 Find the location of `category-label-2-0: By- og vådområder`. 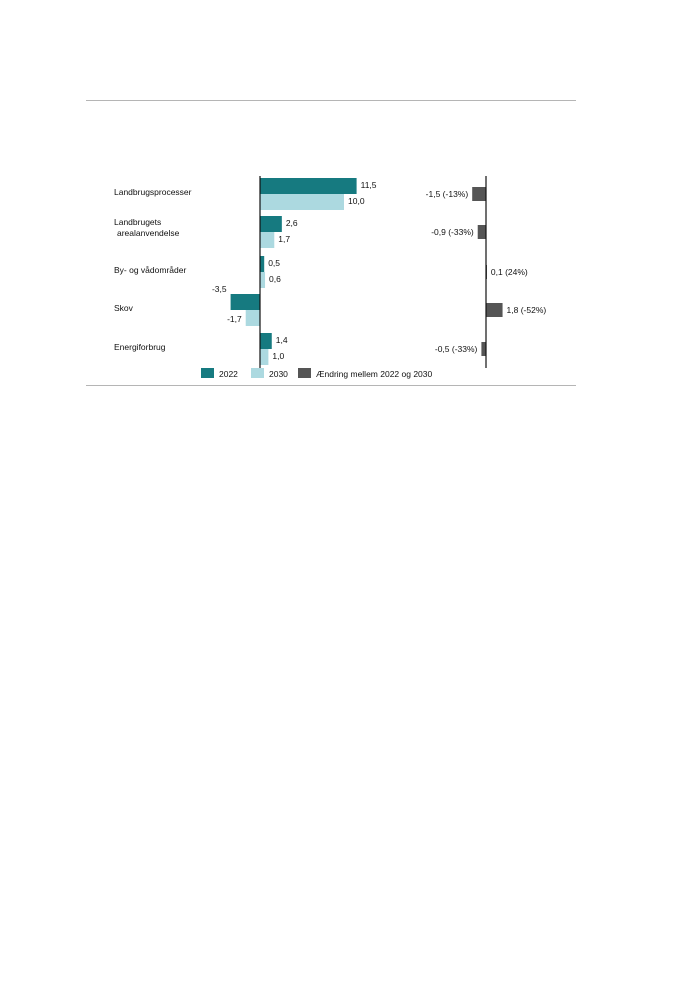

category-label-2-0: By- og vådområder is located at coordinates (150, 270).